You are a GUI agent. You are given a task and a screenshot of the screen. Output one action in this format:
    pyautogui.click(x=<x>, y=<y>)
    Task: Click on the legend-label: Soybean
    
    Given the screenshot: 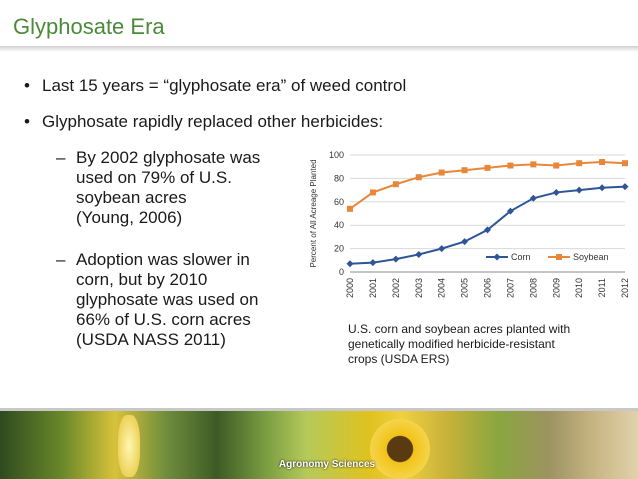 What is the action you would take?
    pyautogui.click(x=591, y=257)
    